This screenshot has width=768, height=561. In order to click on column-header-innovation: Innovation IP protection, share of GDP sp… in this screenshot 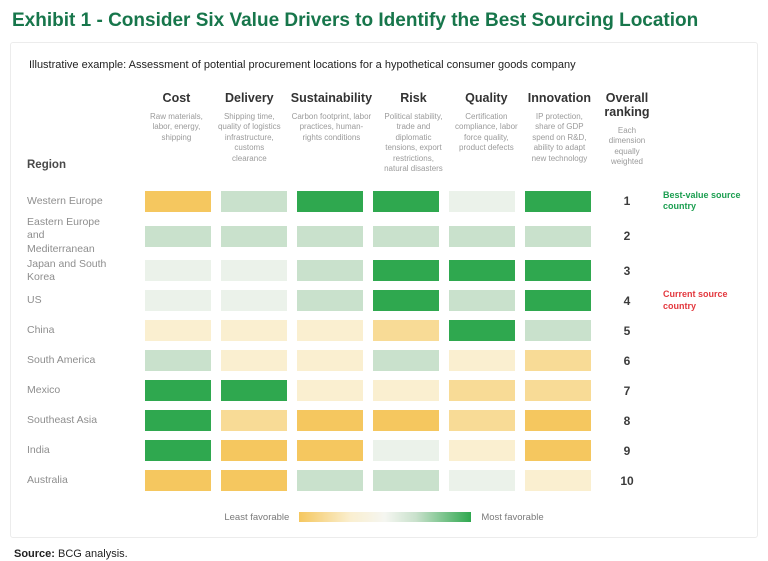, I will do `click(559, 127)`.